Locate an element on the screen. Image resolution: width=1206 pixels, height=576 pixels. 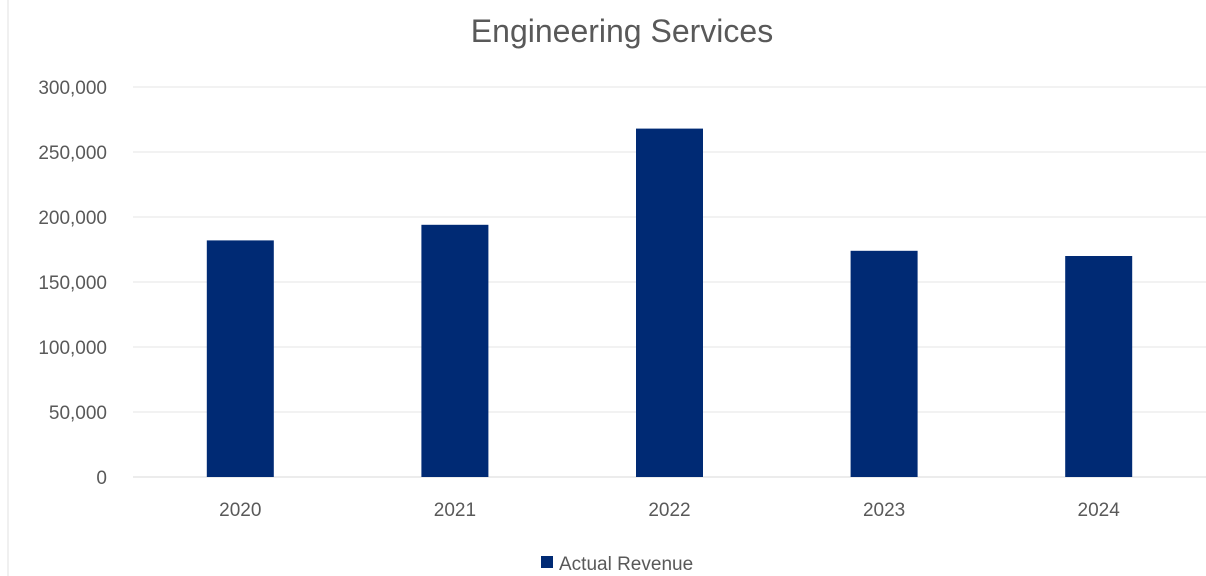
bar-2024 is located at coordinates (1099, 366).